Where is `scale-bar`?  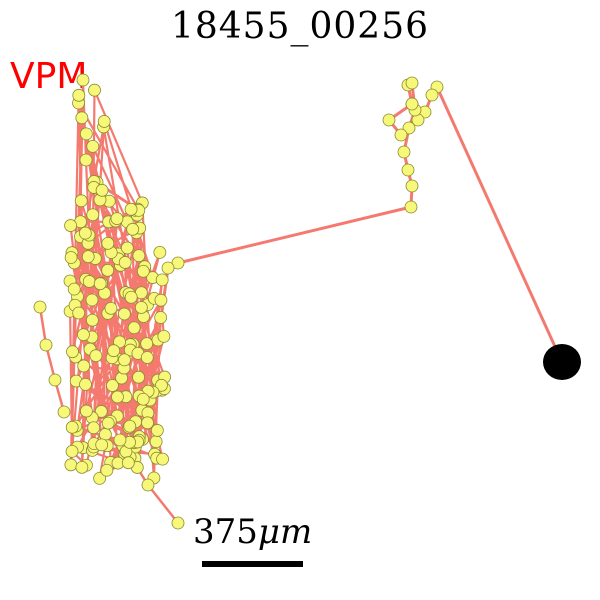 scale-bar is located at coordinates (252, 564).